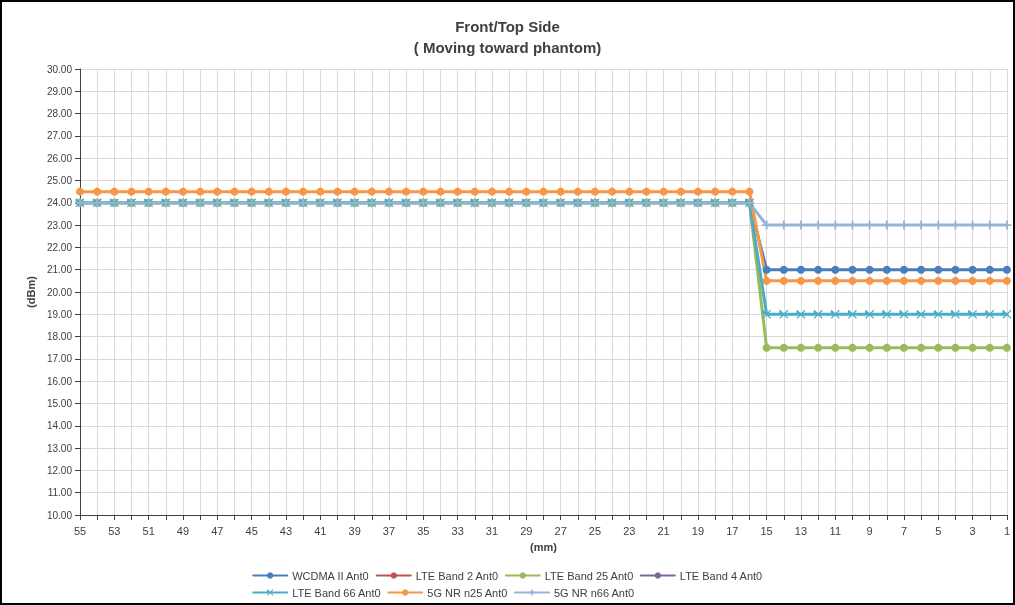 Image resolution: width=1015 pixels, height=605 pixels. I want to click on x-tick-label: 55, so click(80, 530).